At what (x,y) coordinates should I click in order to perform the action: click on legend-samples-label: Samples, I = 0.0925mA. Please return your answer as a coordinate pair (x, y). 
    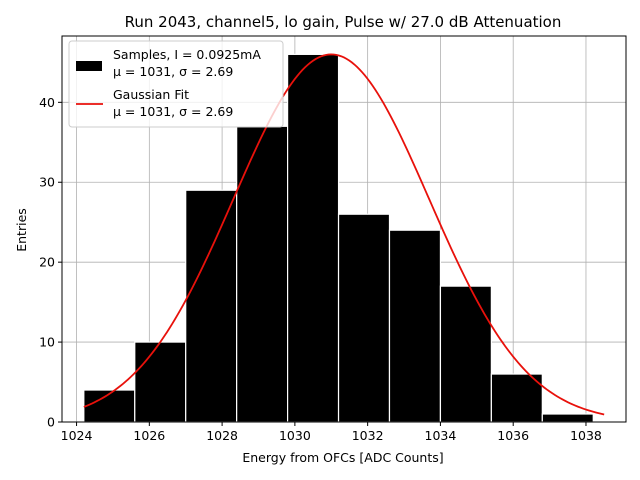
    Looking at the image, I should click on (187, 54).